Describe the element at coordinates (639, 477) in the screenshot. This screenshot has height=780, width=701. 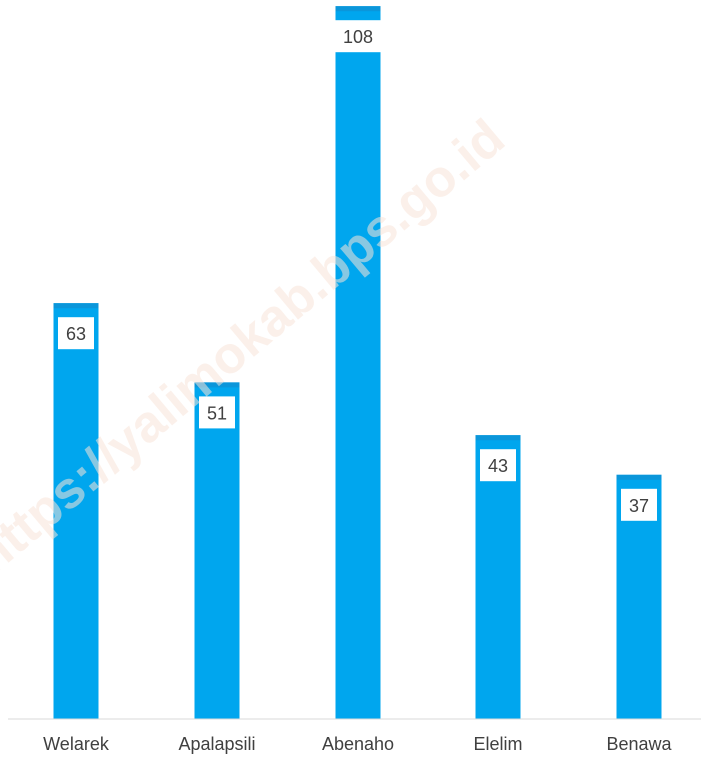
I see `bar-cap-benawa` at that location.